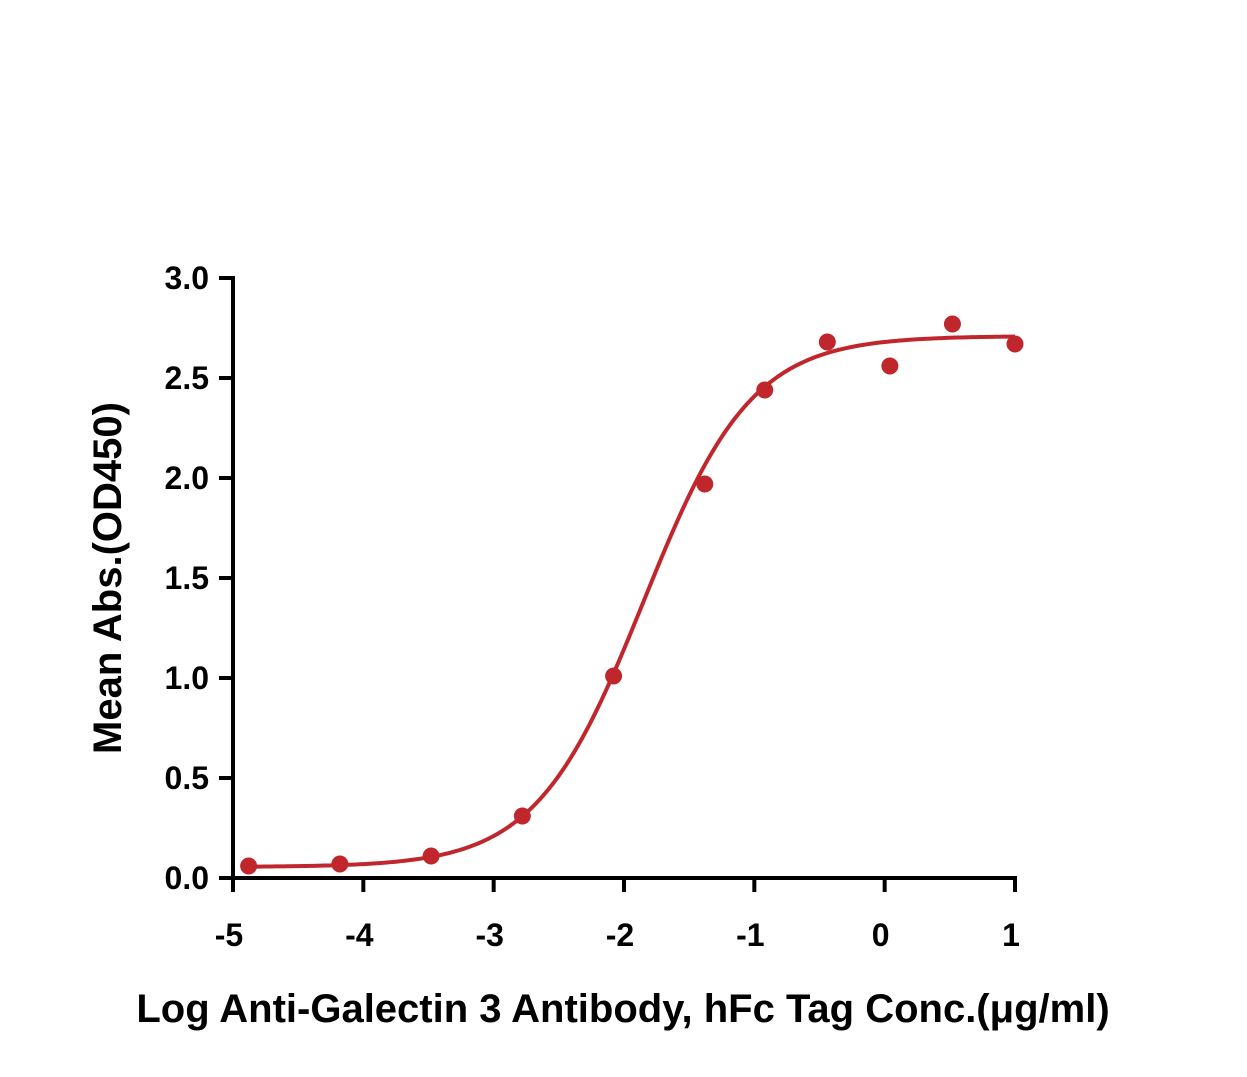 Image resolution: width=1247 pixels, height=1077 pixels. What do you see at coordinates (750, 935) in the screenshot?
I see `x-tick-label: -1` at bounding box center [750, 935].